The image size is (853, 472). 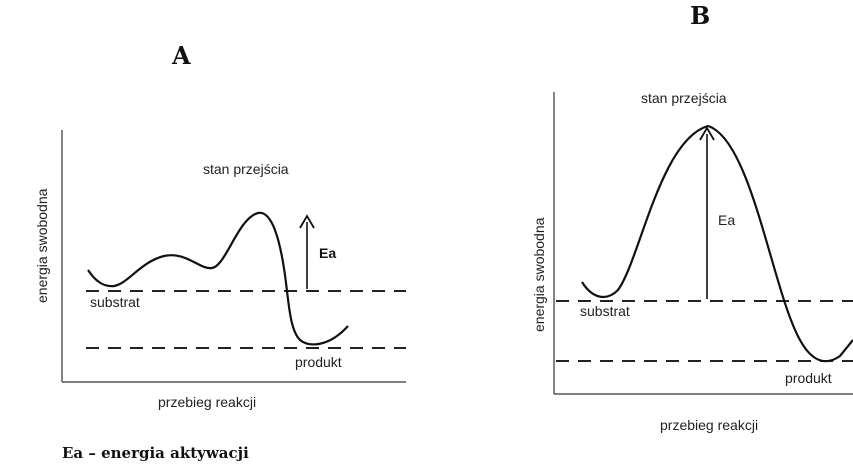 What do you see at coordinates (181, 55) in the screenshot?
I see `panel-a-letter: A` at bounding box center [181, 55].